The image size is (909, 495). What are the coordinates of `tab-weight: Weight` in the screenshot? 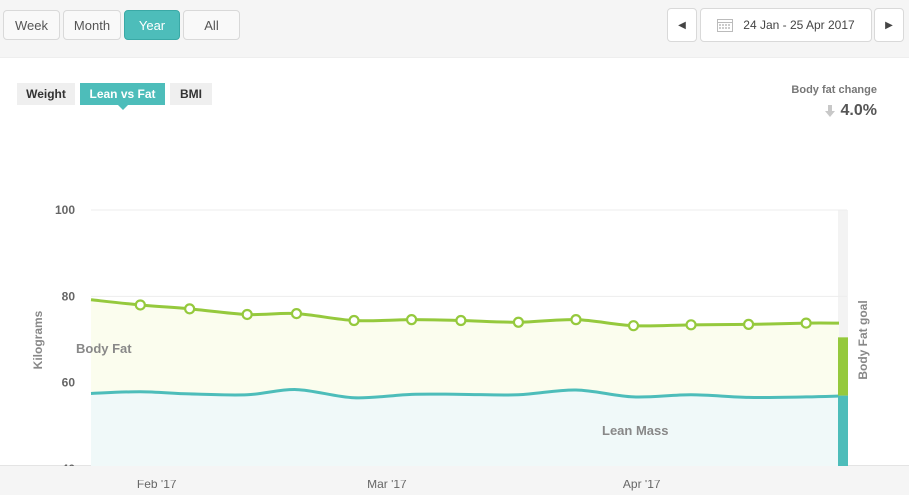 It's located at (46, 94).